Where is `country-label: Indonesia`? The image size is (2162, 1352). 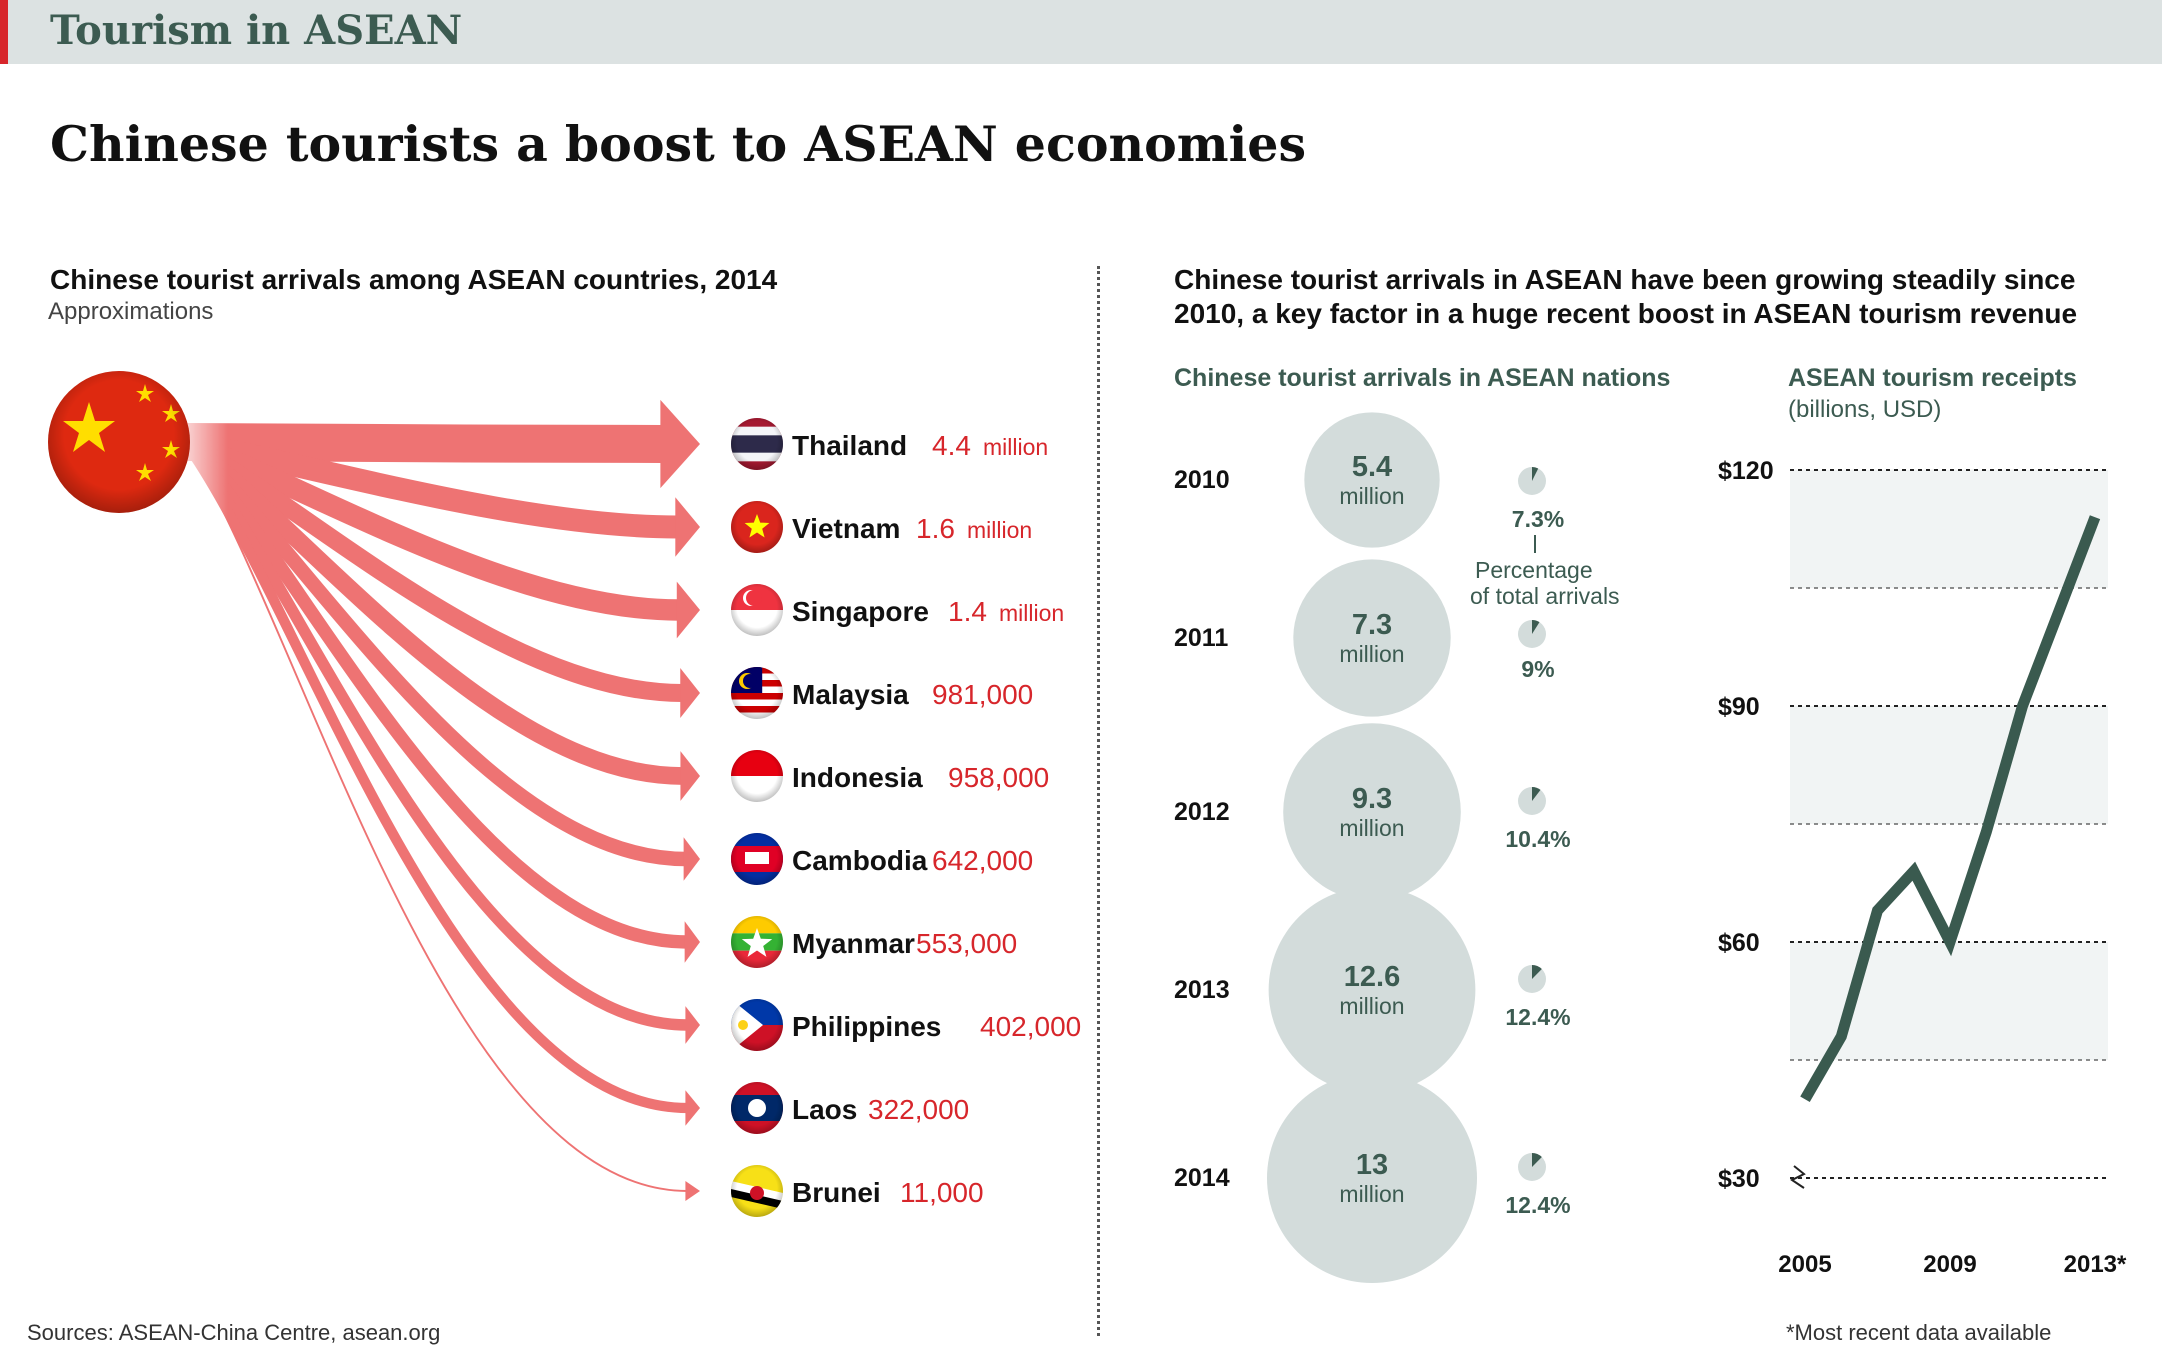 country-label: Indonesia is located at coordinates (857, 777).